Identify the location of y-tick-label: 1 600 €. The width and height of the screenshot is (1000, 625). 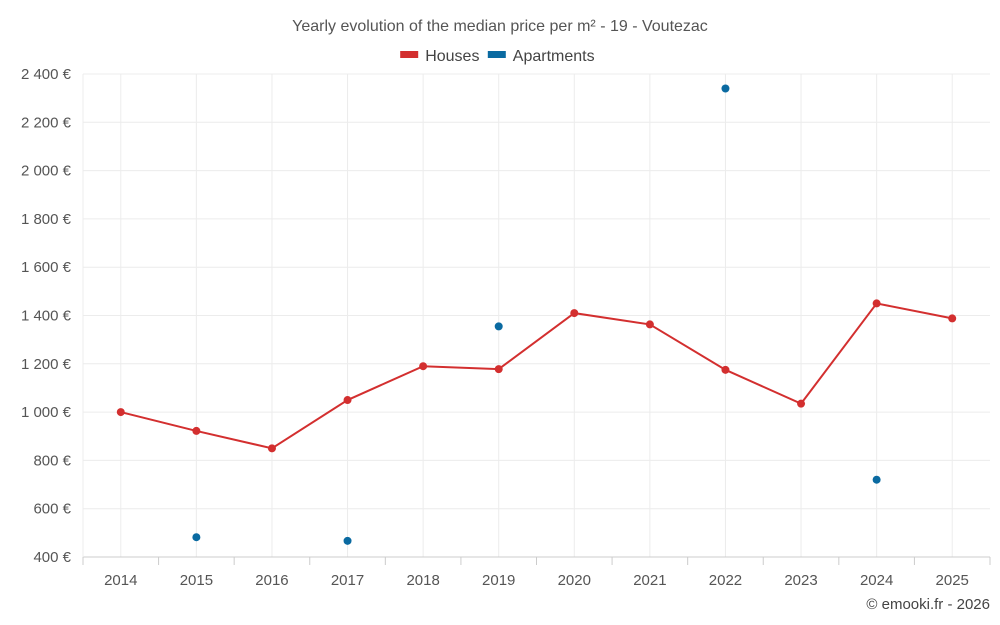
(46, 267).